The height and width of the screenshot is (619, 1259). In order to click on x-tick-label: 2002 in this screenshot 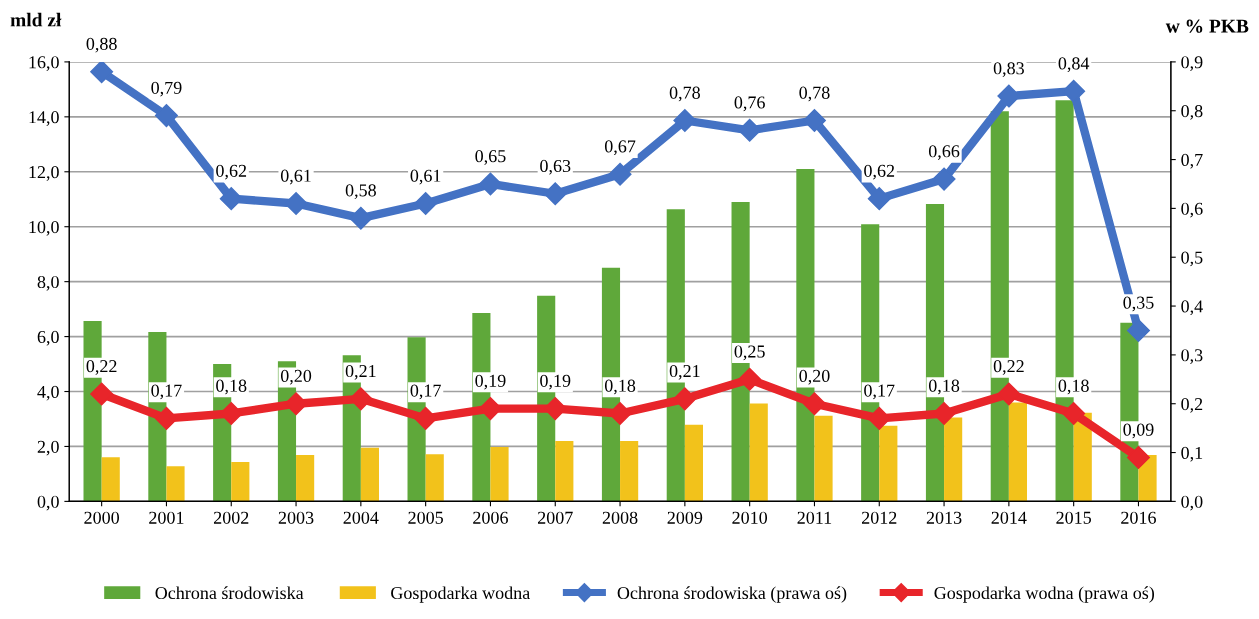, I will do `click(231, 517)`.